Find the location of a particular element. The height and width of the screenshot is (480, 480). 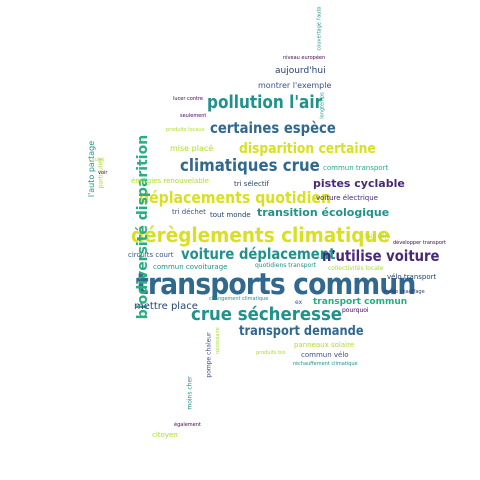

word: réchauffement climatique is located at coordinates (325, 364).